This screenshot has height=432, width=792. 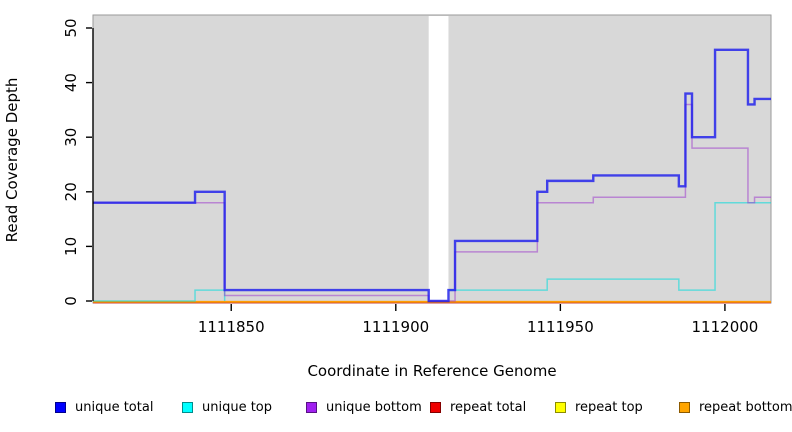 What do you see at coordinates (374, 407) in the screenshot?
I see `legend-label: unique bottom` at bounding box center [374, 407].